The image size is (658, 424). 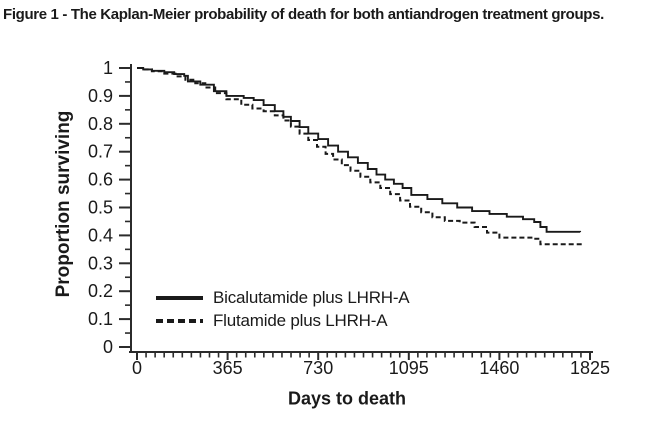 I want to click on x-axis-label: Days to death, so click(x=347, y=398).